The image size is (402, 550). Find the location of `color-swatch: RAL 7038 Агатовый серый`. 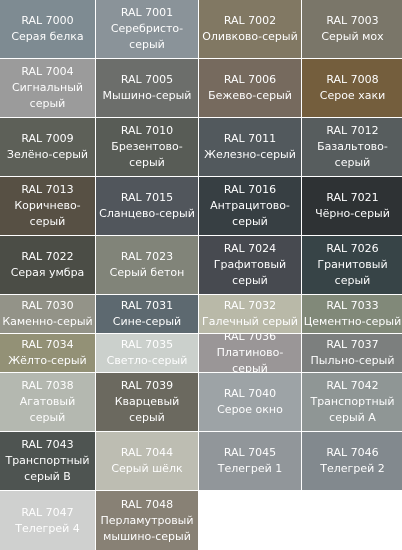

color-swatch: RAL 7038 Агатовый серый is located at coordinates (47, 402).